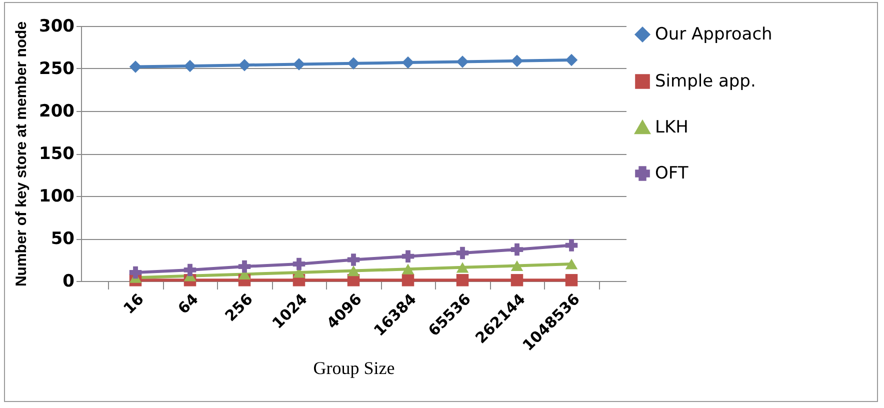 The width and height of the screenshot is (884, 408). Describe the element at coordinates (672, 174) in the screenshot. I see `legend-label: OFT` at that location.